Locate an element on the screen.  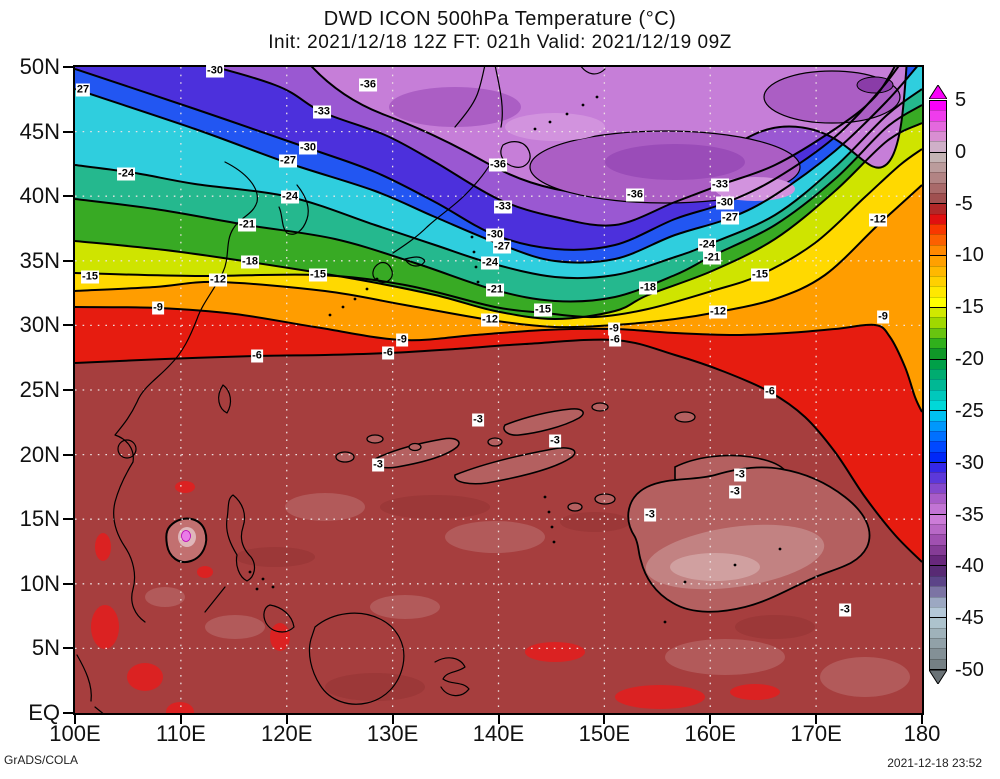
x-axis-label: 110E is located at coordinates (181, 733).